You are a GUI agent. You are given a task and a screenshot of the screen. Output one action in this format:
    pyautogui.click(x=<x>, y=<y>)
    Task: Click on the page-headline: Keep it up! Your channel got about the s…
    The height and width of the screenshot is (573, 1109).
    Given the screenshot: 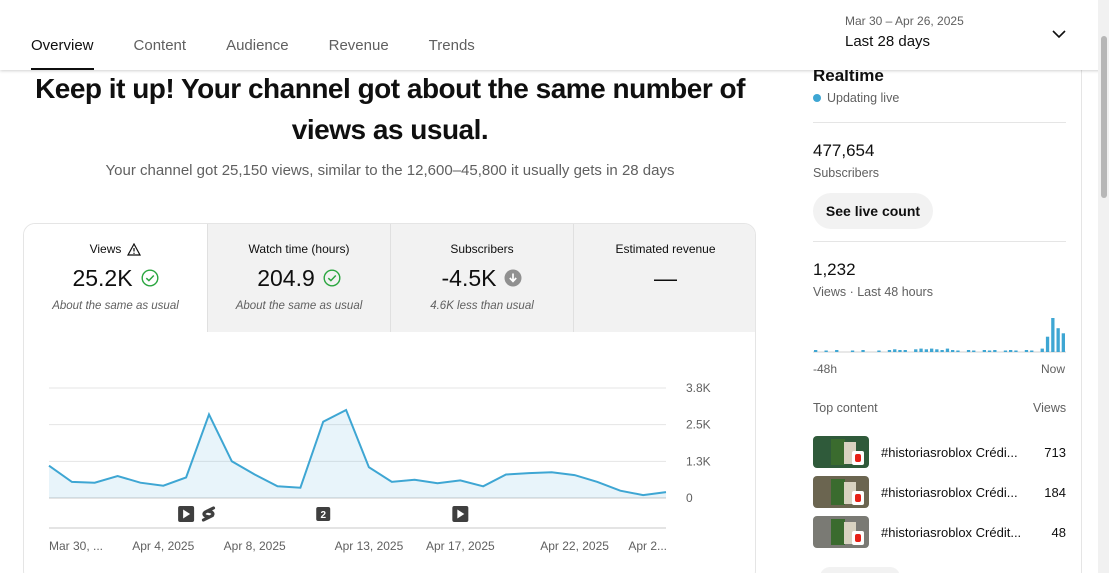 What is the action you would take?
    pyautogui.click(x=390, y=109)
    